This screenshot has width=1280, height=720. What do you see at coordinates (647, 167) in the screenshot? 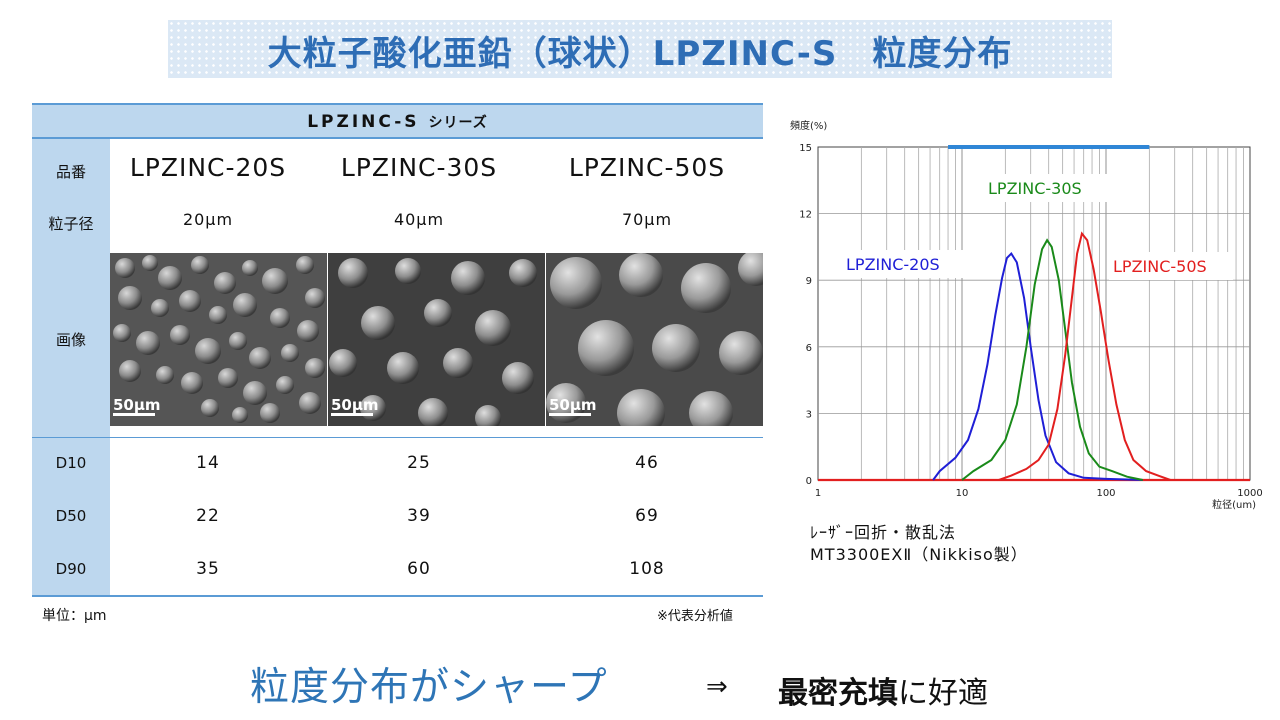
I see `product-name-50s: LPZINC-50S` at bounding box center [647, 167].